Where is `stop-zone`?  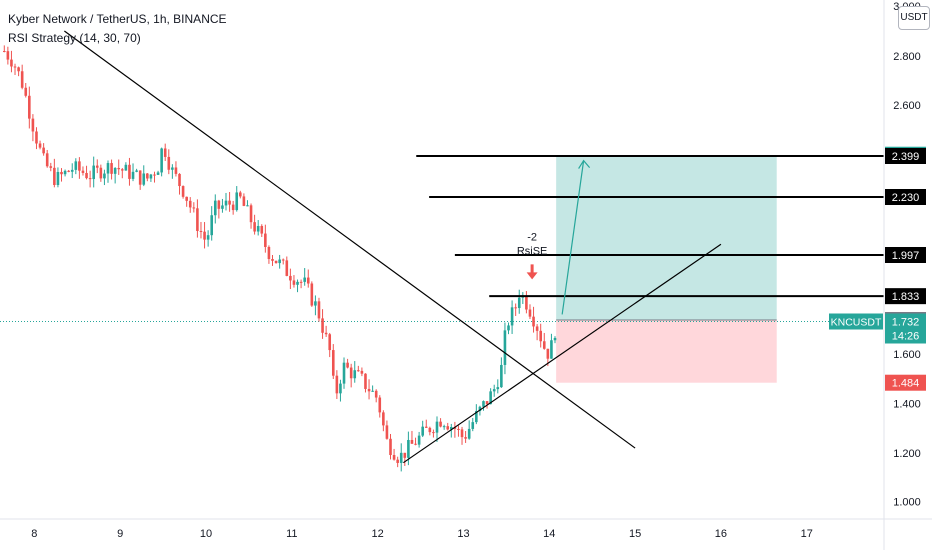 stop-zone is located at coordinates (666, 351).